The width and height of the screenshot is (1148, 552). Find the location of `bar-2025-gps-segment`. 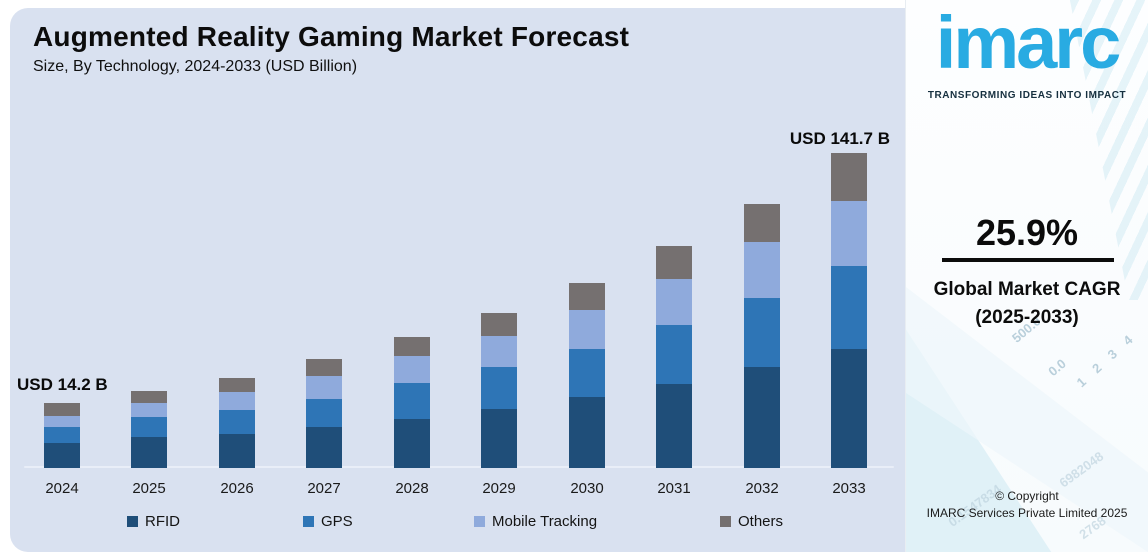

bar-2025-gps-segment is located at coordinates (149, 427).